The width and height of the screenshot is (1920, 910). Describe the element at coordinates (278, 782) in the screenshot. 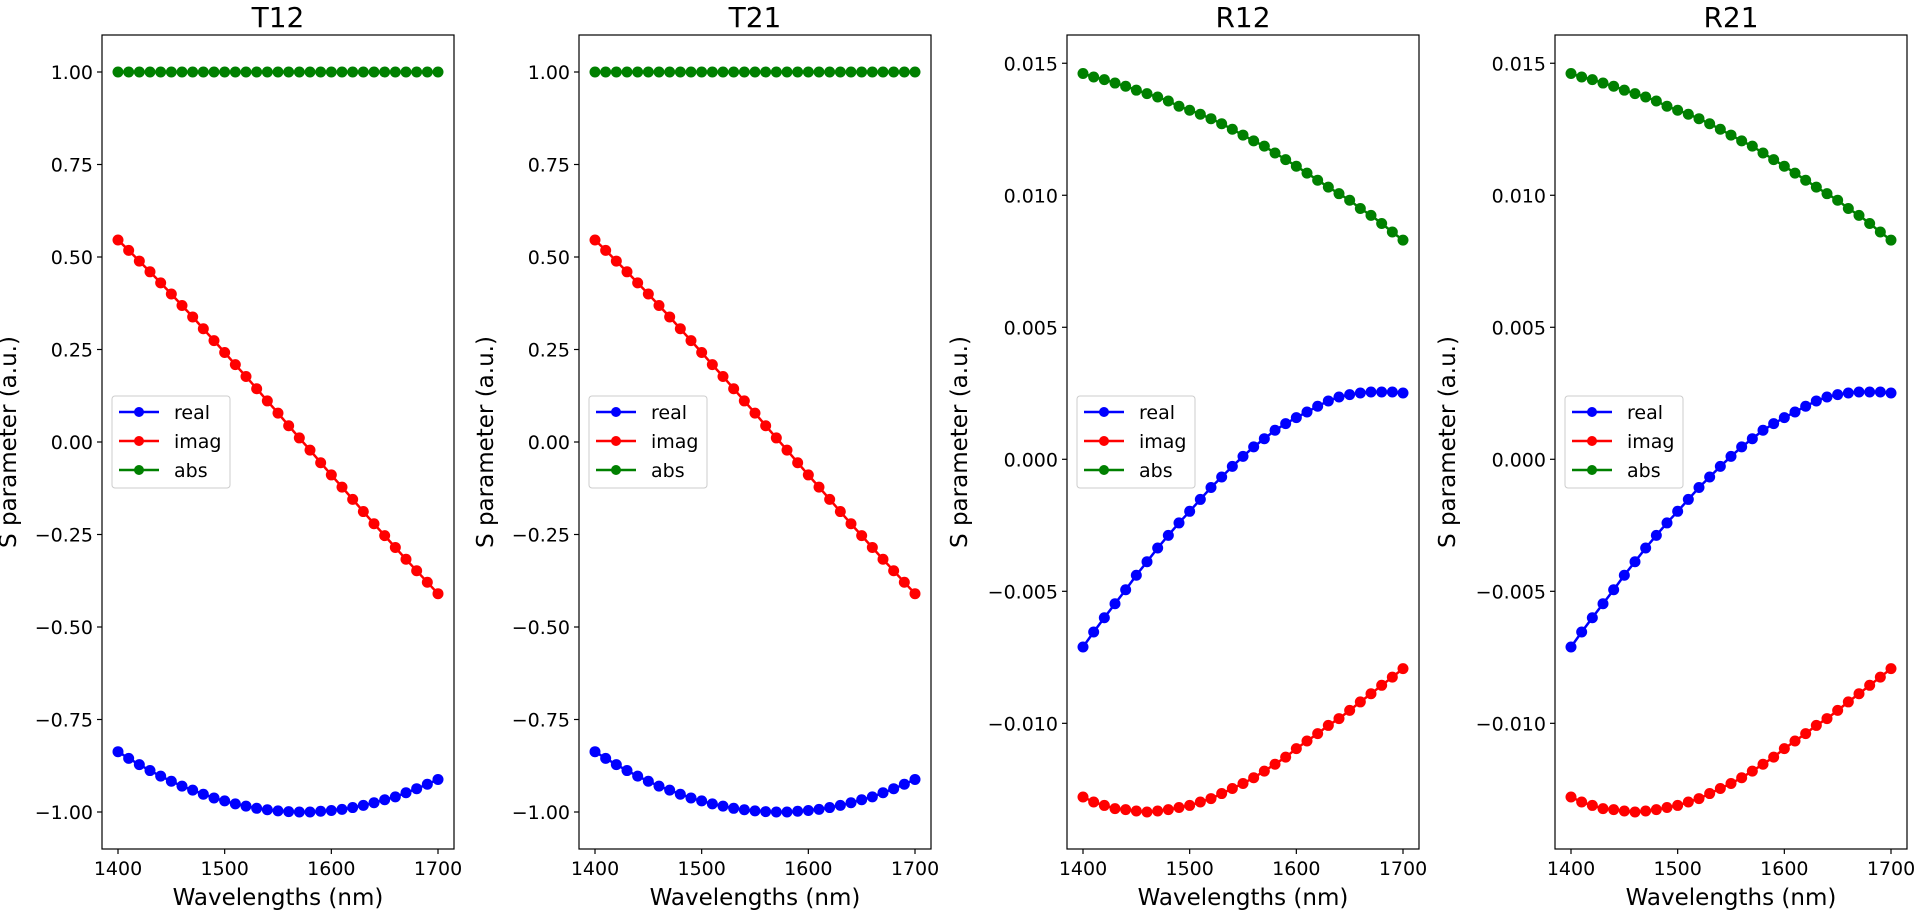

I see `series-real` at that location.